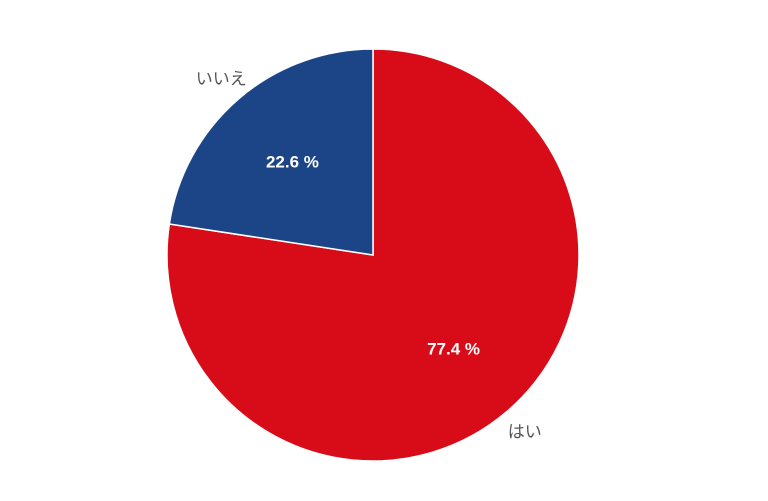 The image size is (768, 501). I want to click on data-label-1: 22.6 %, so click(292, 161).